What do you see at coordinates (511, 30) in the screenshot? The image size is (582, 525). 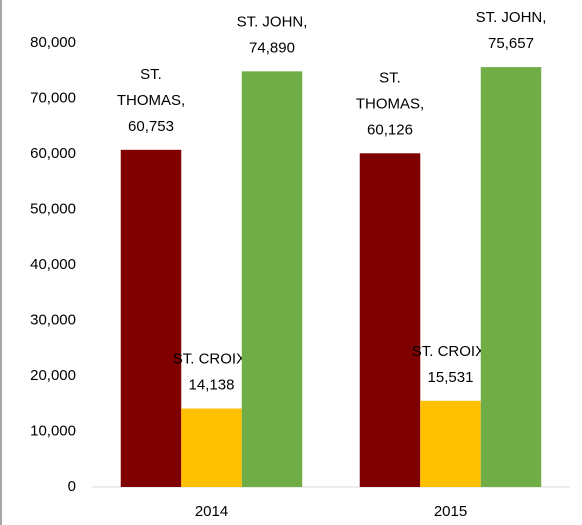 I see `data-label: ST. JOHN, 75,657` at bounding box center [511, 30].